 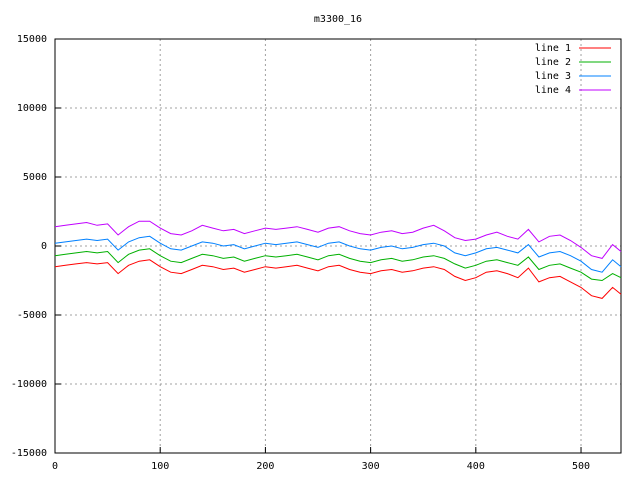 I want to click on x-tick-label: 500, so click(x=581, y=466).